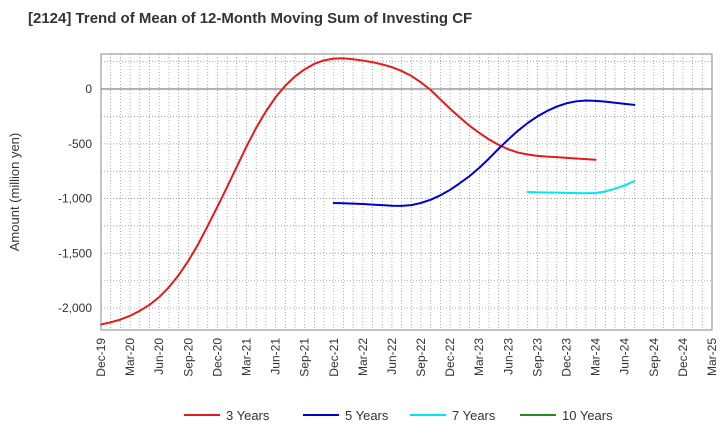 The image size is (720, 440). What do you see at coordinates (367, 415) in the screenshot?
I see `legend-label: 5 Years` at bounding box center [367, 415].